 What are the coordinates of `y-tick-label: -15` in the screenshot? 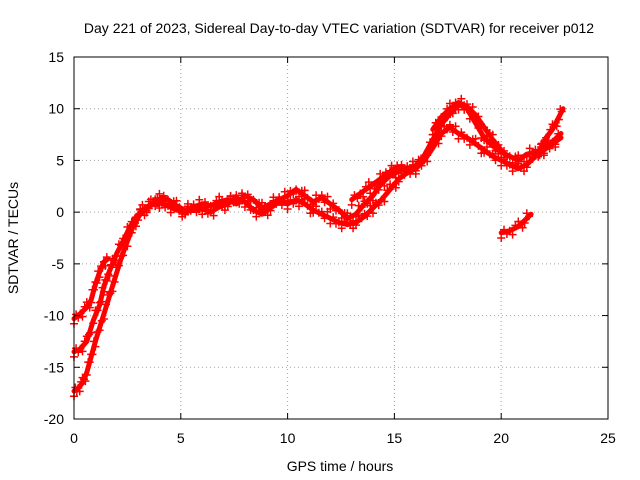 It's located at (54, 367).